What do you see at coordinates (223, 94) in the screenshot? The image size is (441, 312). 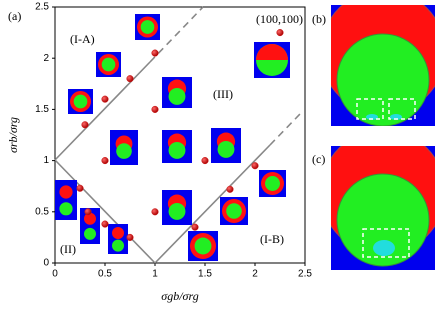 I see `region-label: (III)` at bounding box center [223, 94].